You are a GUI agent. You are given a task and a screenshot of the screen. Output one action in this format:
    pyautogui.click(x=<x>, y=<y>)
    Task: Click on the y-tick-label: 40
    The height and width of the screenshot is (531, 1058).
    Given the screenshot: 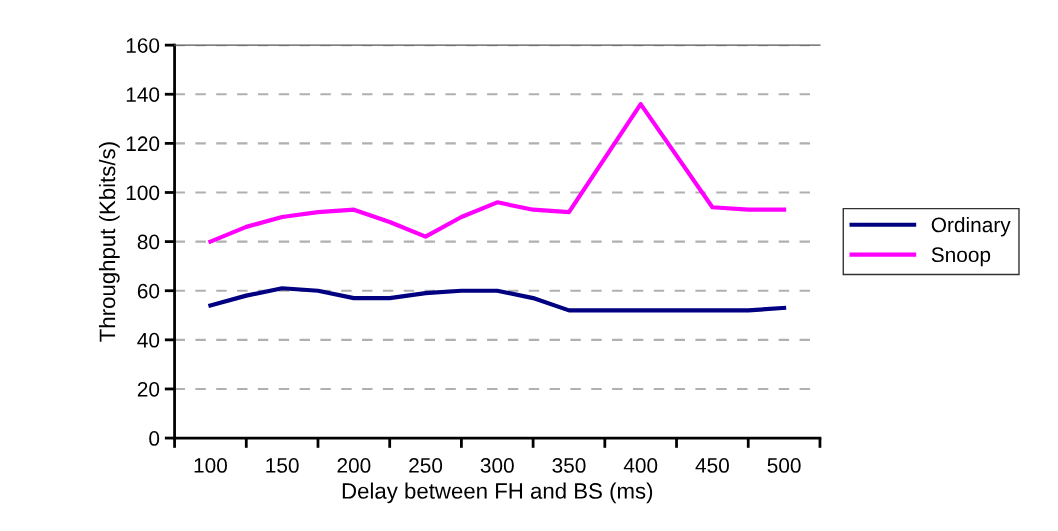 What is the action you would take?
    pyautogui.click(x=148, y=340)
    